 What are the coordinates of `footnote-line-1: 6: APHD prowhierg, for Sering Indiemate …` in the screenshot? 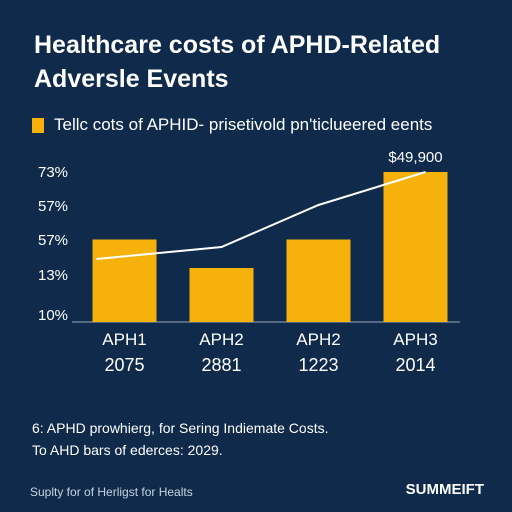 It's located at (180, 428).